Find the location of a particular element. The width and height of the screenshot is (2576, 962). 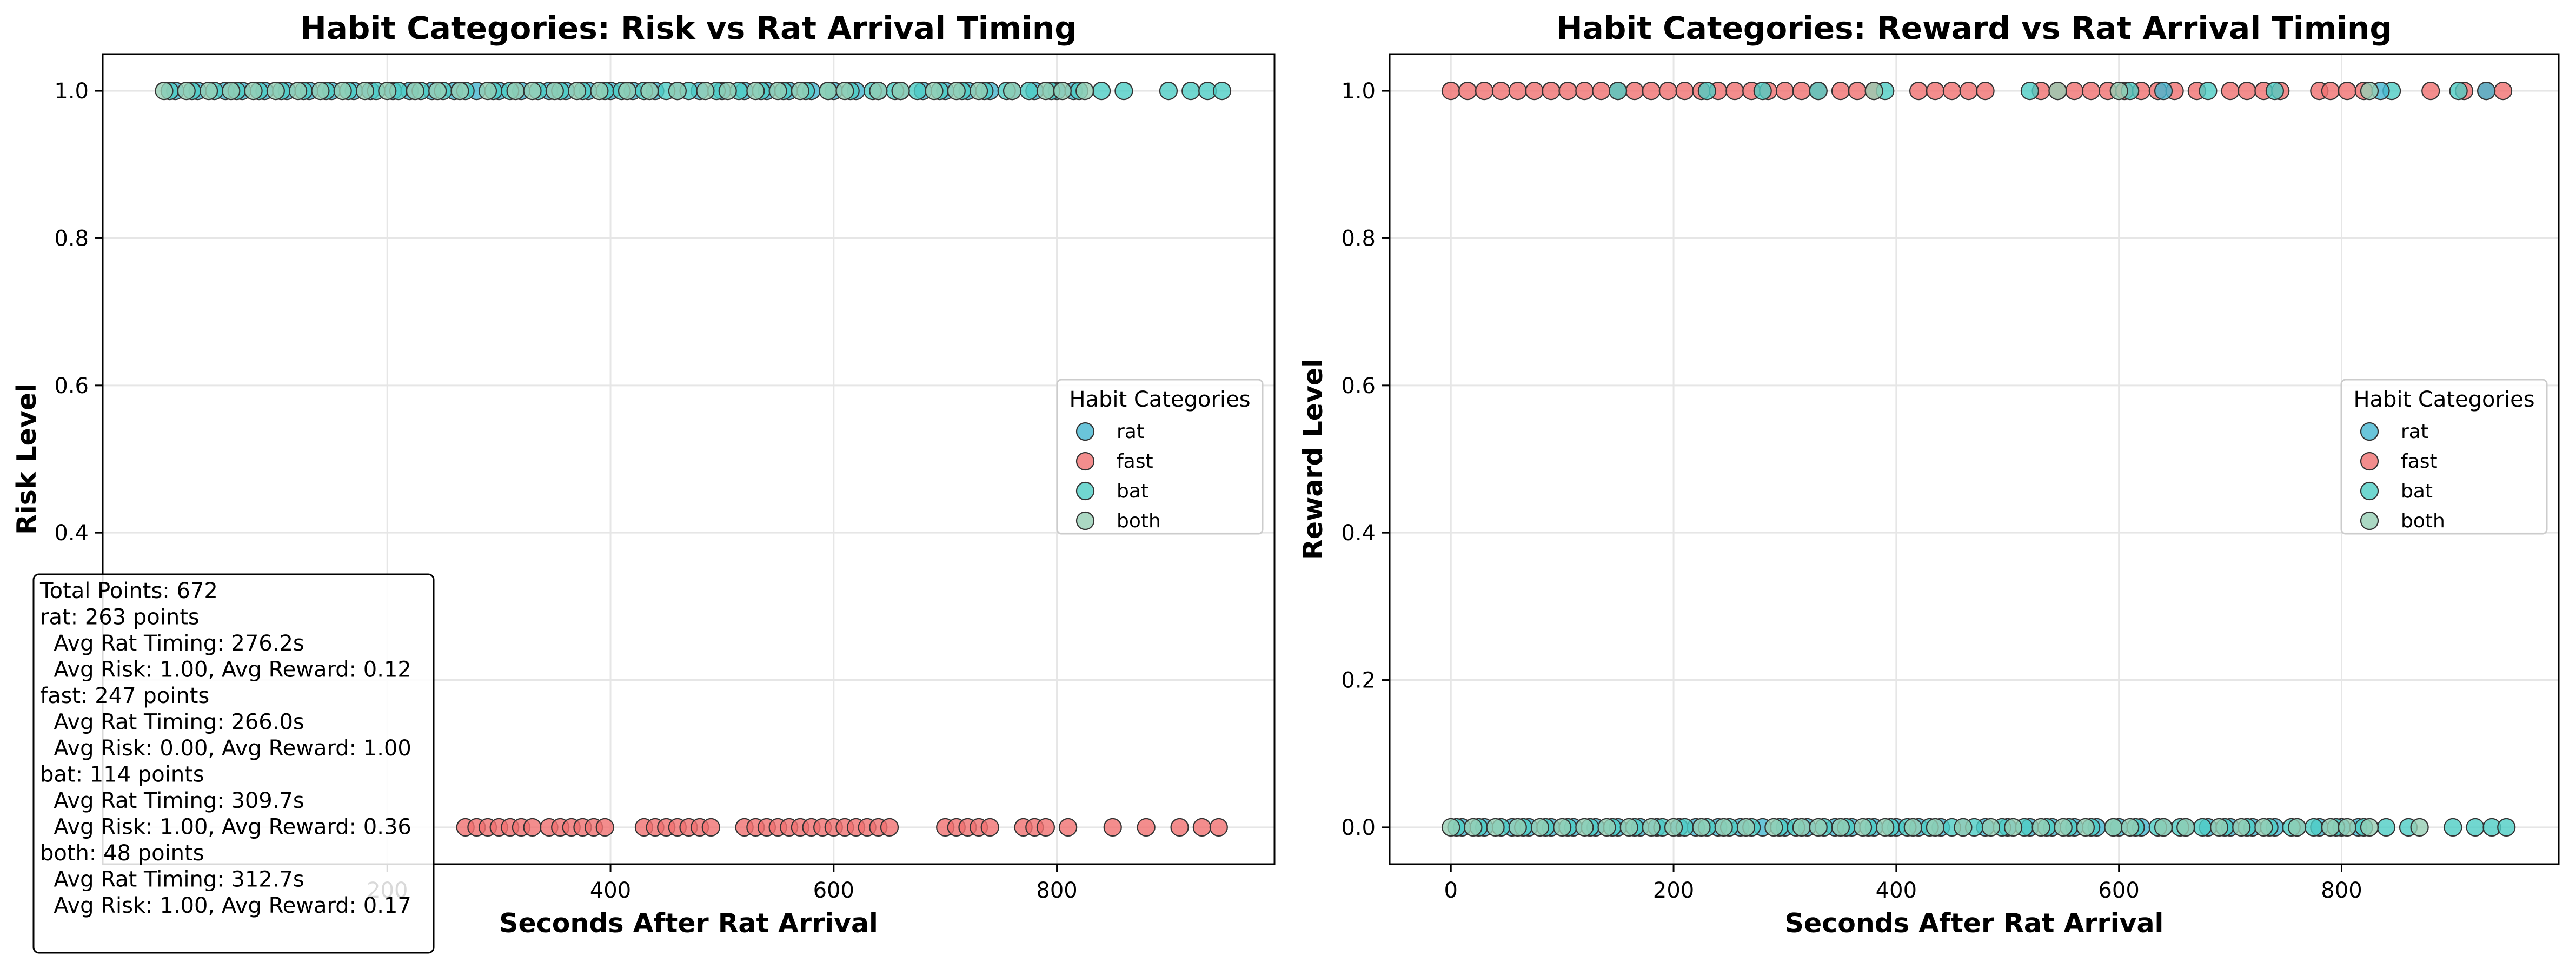

y-tick-label: 0.0 is located at coordinates (1358, 827).